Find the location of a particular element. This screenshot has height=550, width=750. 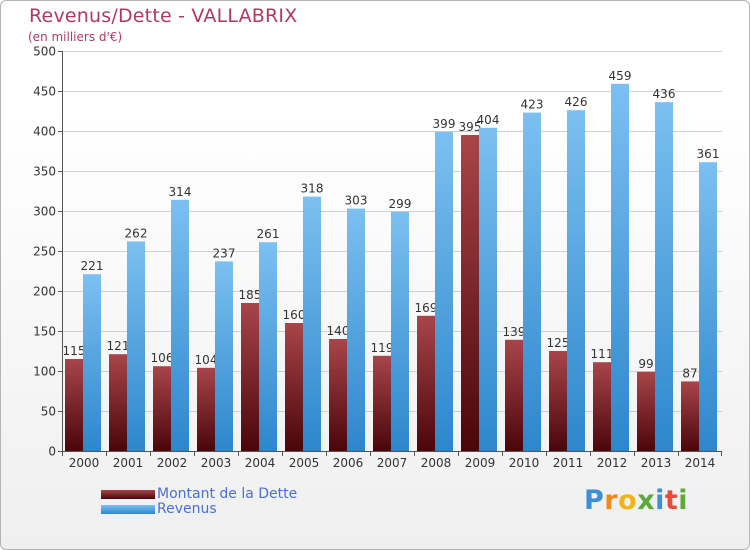

x-tick-label: 2009 is located at coordinates (480, 463).